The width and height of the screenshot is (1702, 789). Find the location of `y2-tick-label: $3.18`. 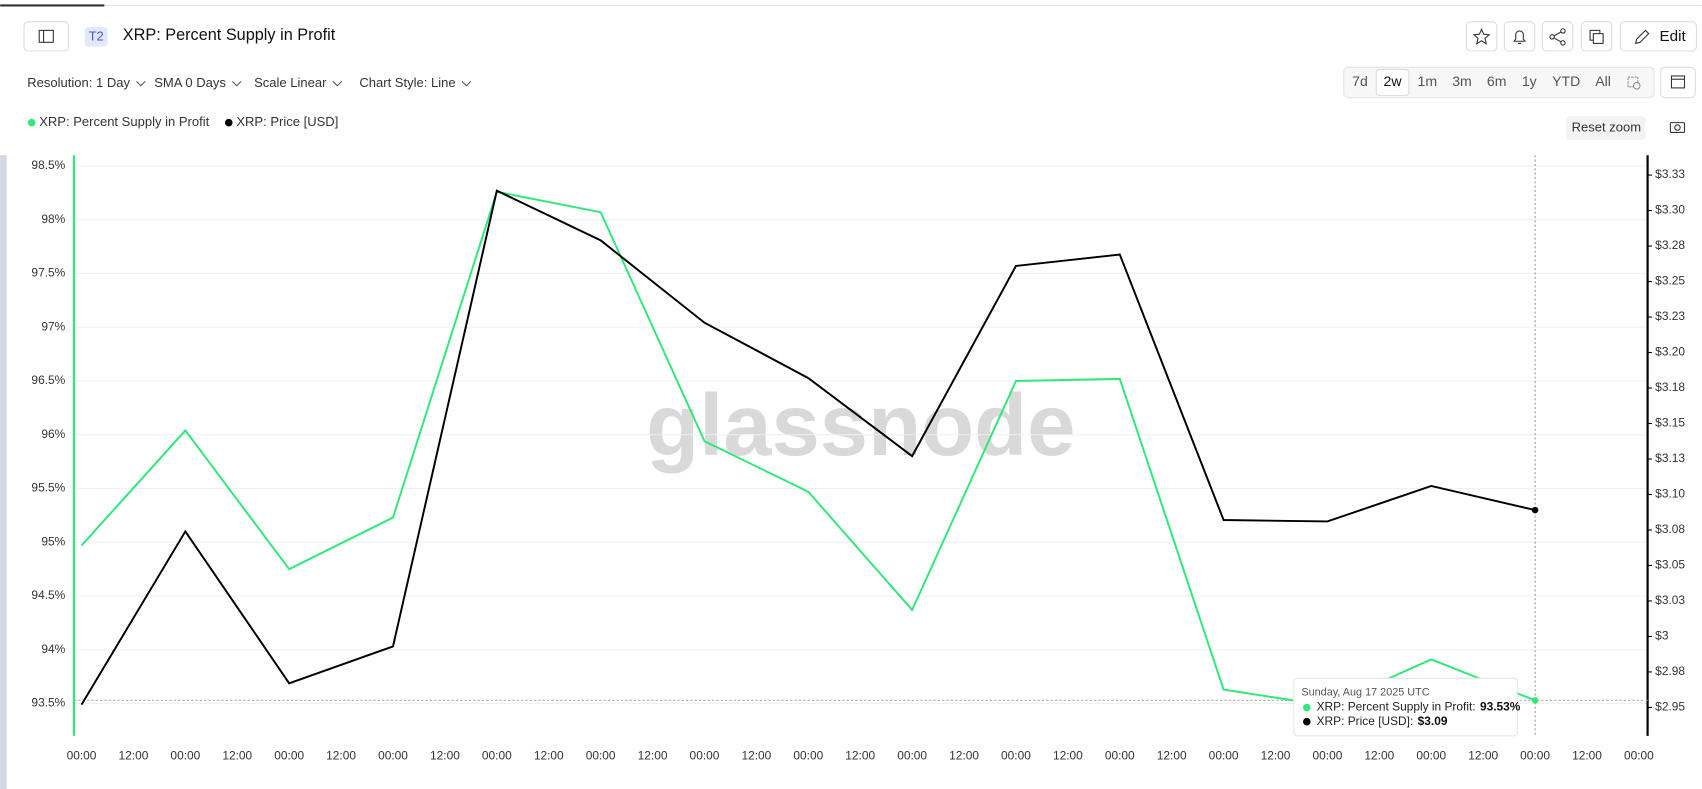

y2-tick-label: $3.18 is located at coordinates (1670, 387).